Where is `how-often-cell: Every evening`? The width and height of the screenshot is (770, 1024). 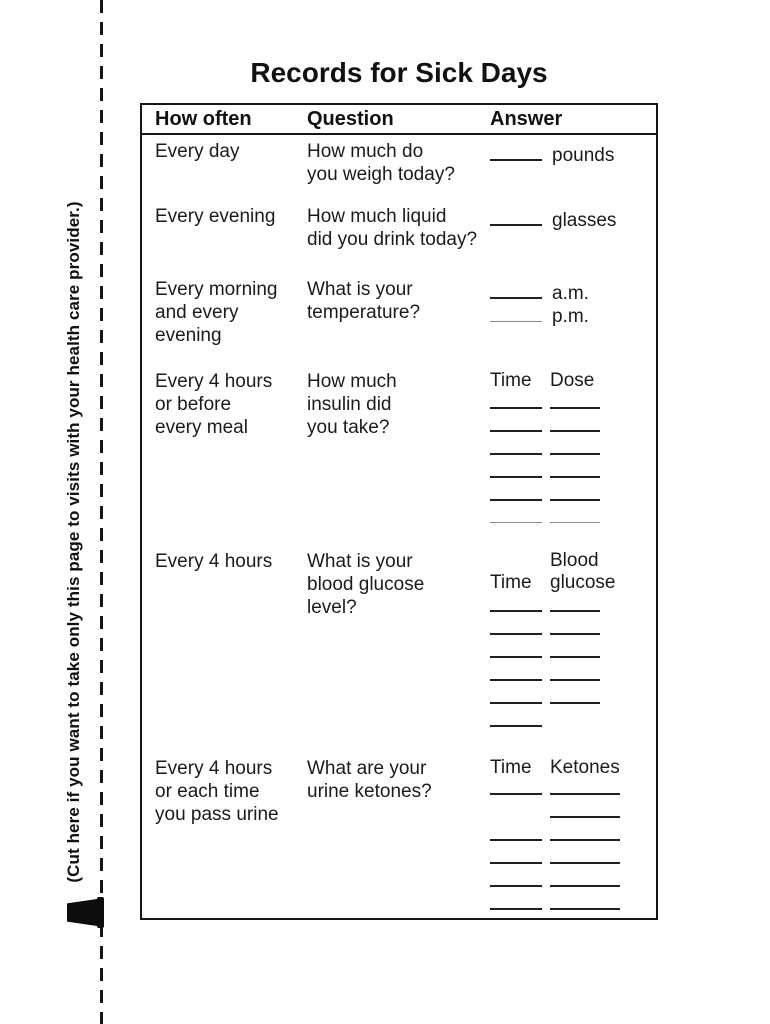 how-often-cell: Every evening is located at coordinates (231, 216).